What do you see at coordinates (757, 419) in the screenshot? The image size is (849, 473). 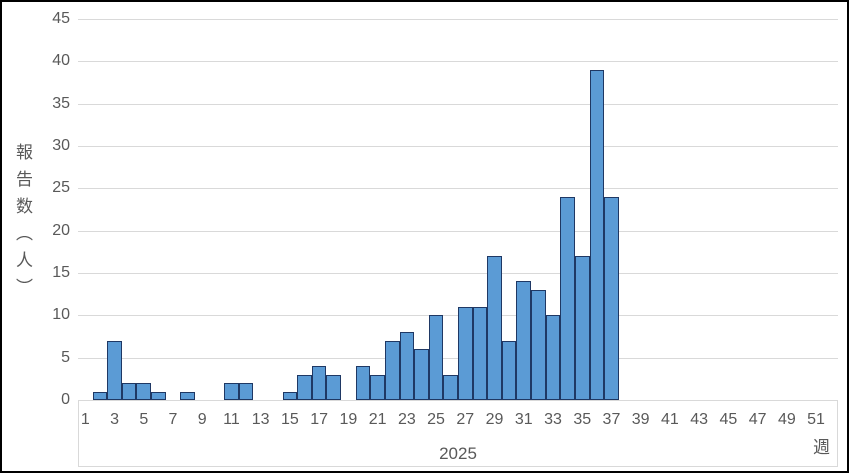 I see `x-tick-label-47: 47` at bounding box center [757, 419].